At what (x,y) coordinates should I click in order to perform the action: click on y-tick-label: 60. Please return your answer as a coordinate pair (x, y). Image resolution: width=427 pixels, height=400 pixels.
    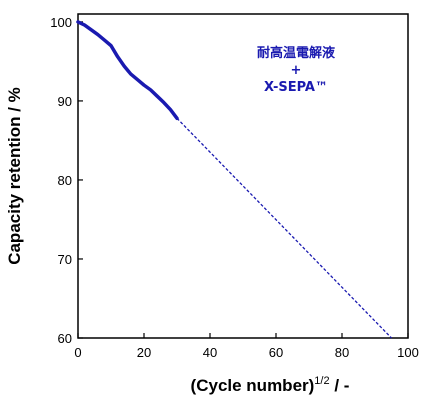
    Looking at the image, I should click on (65, 338).